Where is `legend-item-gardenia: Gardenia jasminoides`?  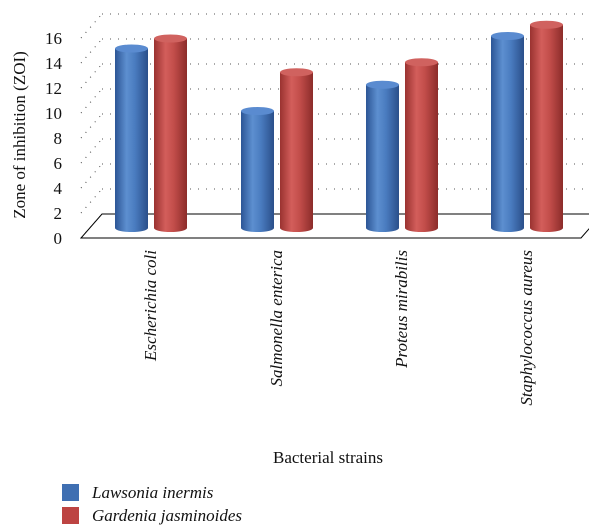
legend-item-gardenia: Gardenia jasminoides is located at coordinates (152, 515).